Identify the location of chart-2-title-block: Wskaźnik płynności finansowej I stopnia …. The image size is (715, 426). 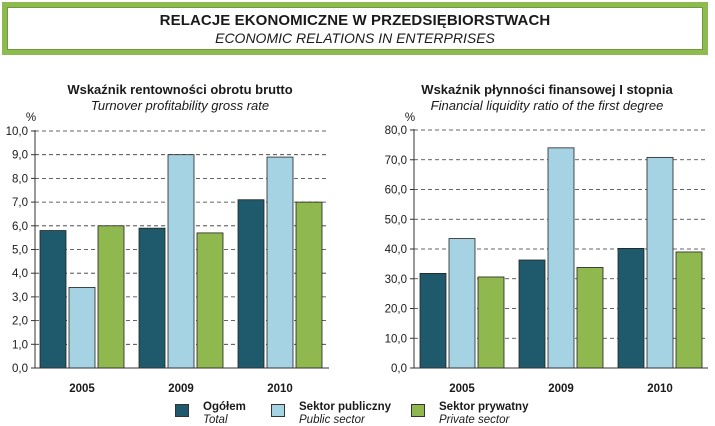
(547, 97).